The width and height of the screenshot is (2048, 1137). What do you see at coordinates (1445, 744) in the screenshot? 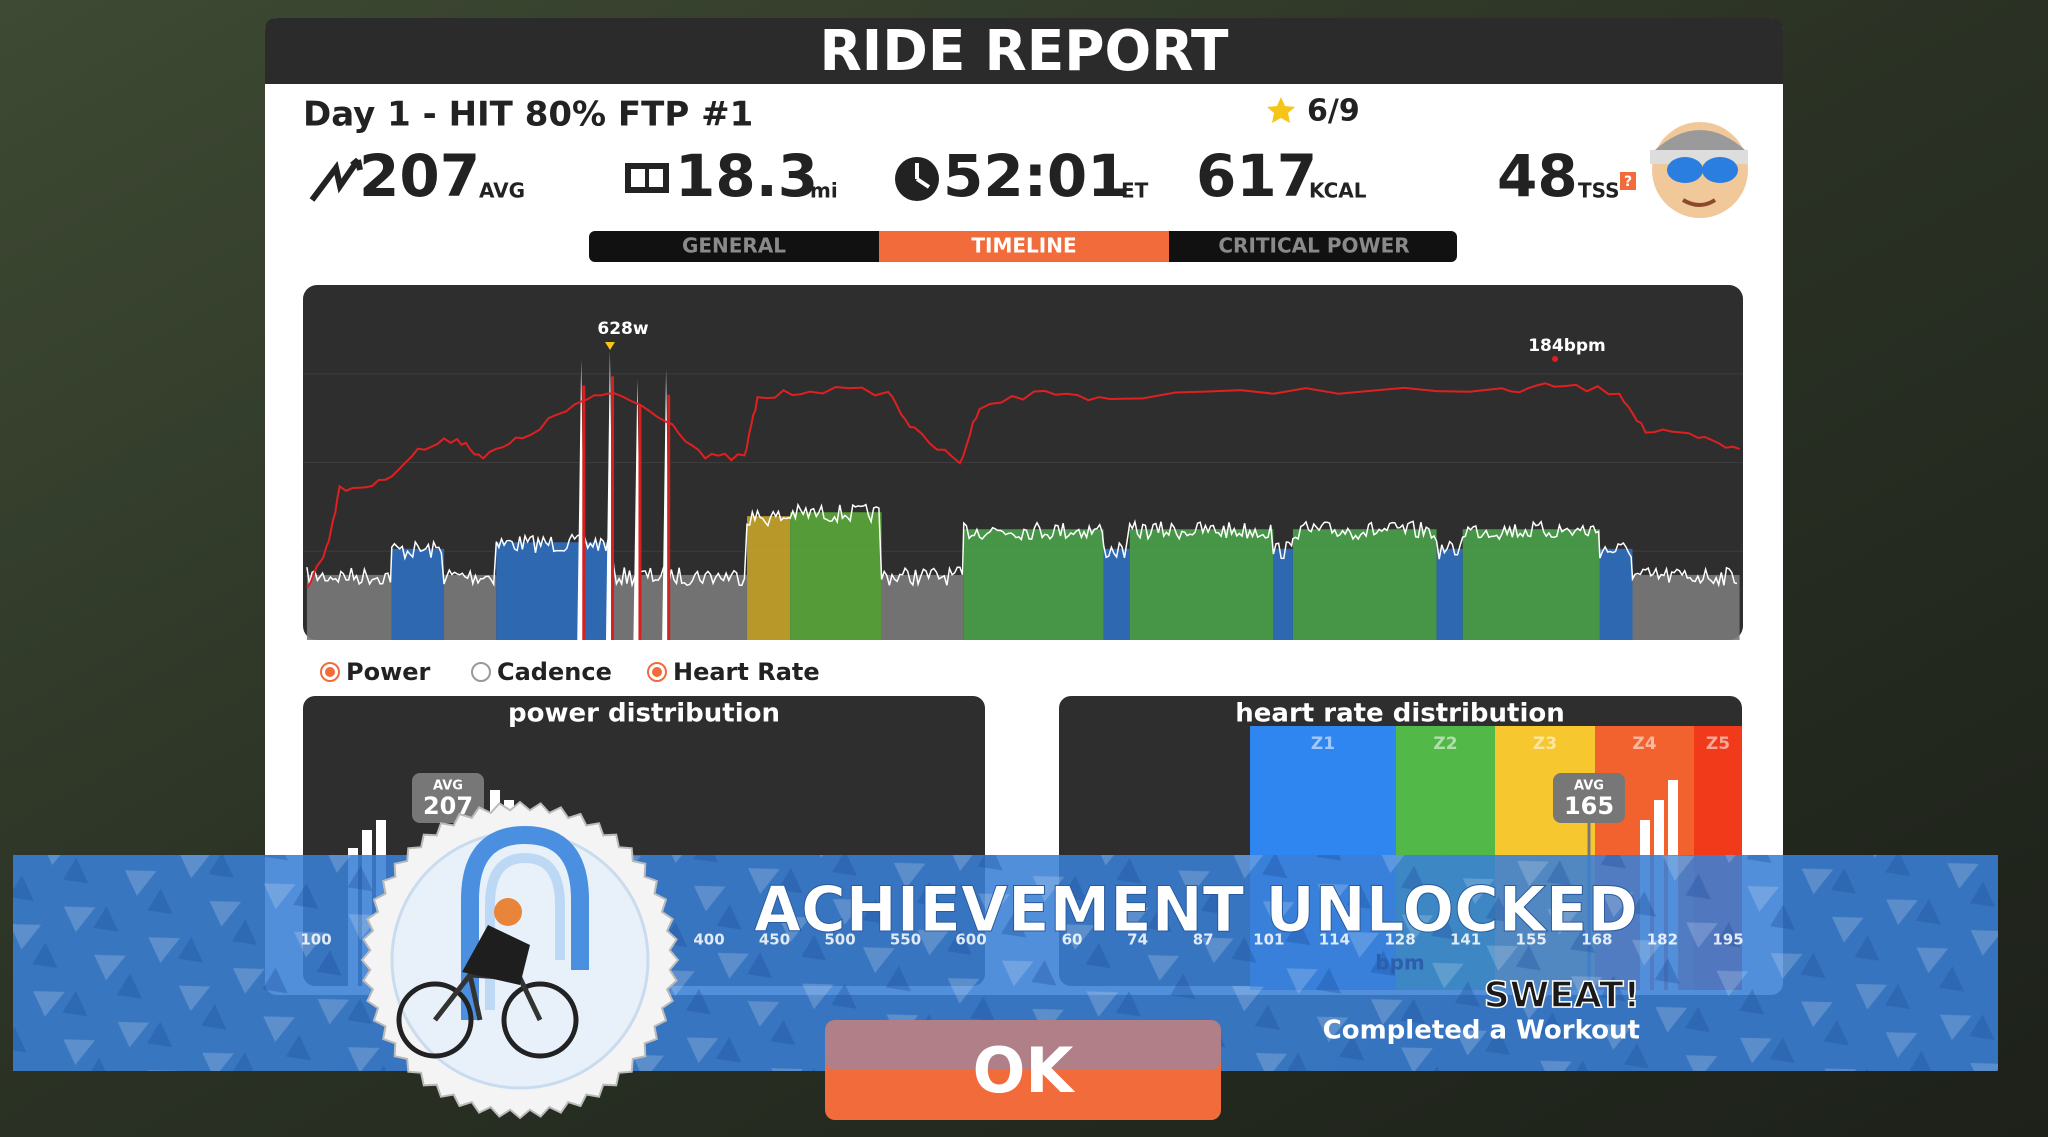
I see `hr-zone-label: Z2` at bounding box center [1445, 744].